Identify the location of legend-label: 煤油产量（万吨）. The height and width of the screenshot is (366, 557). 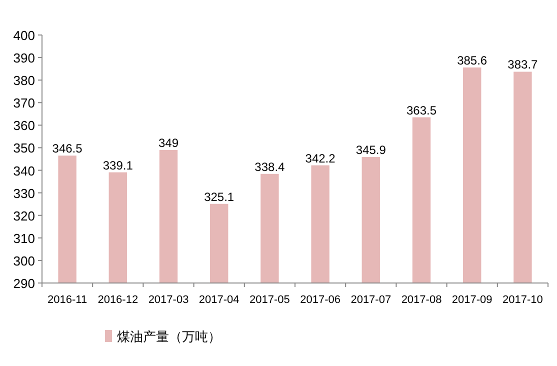
(169, 336).